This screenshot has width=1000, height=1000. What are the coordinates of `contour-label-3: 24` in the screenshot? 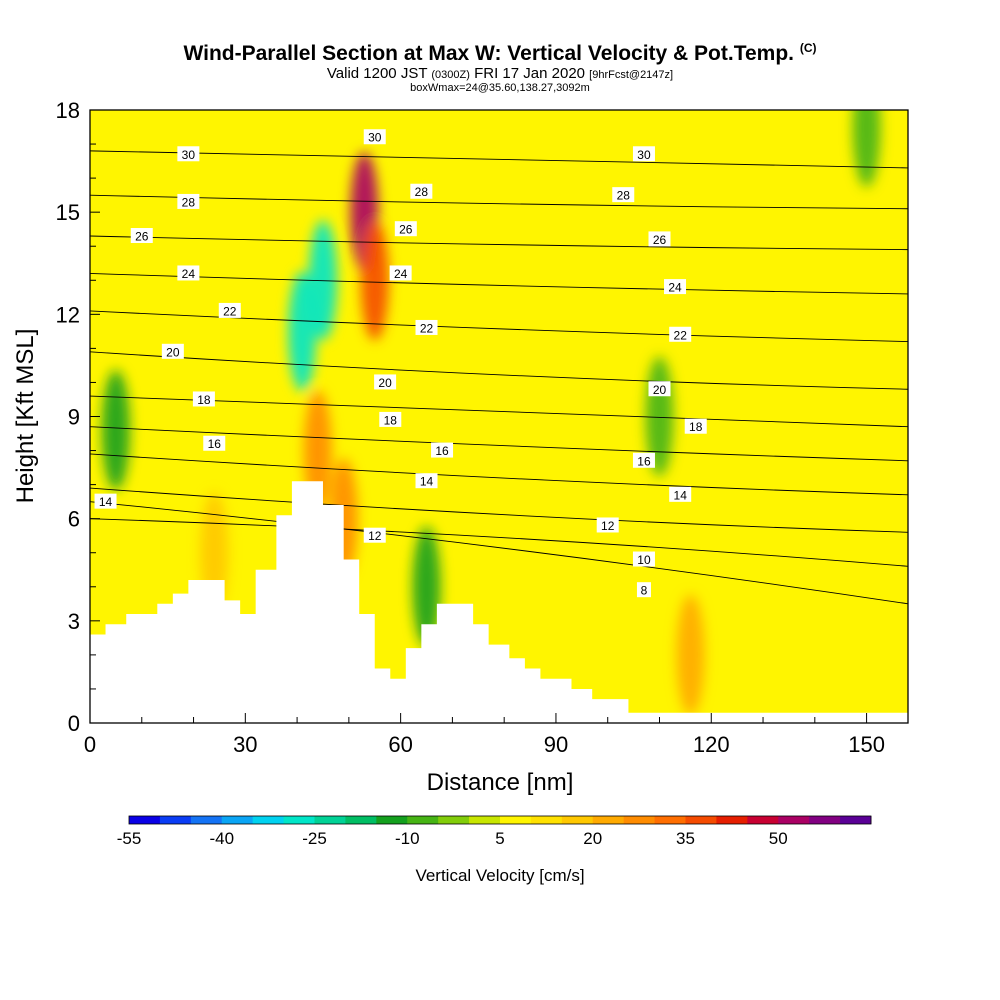 It's located at (188, 273).